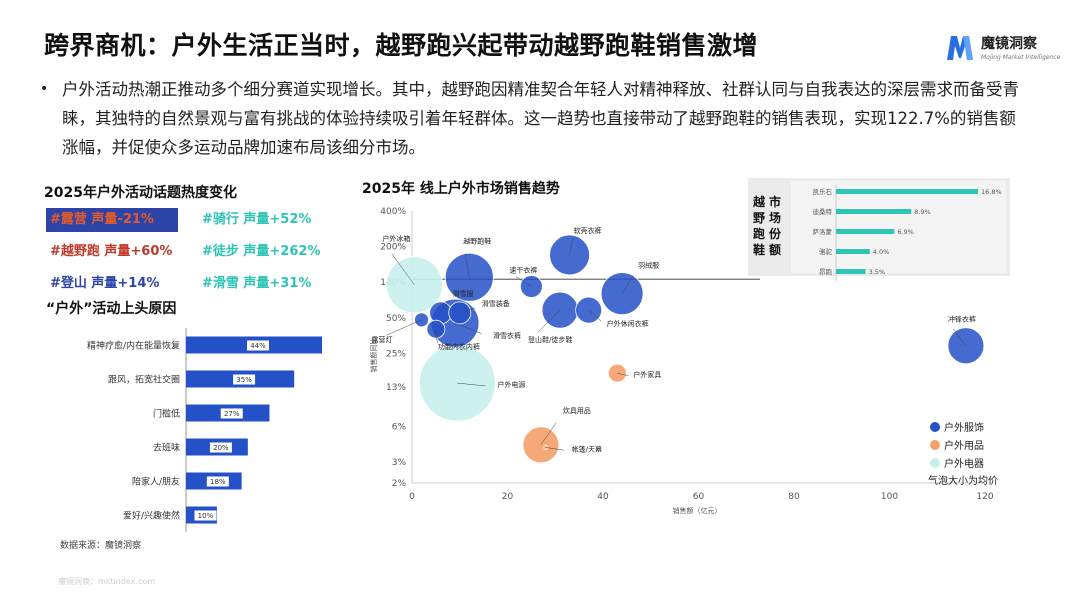  What do you see at coordinates (826, 251) in the screenshot?
I see `share-category-label: 骆驼` at bounding box center [826, 251].